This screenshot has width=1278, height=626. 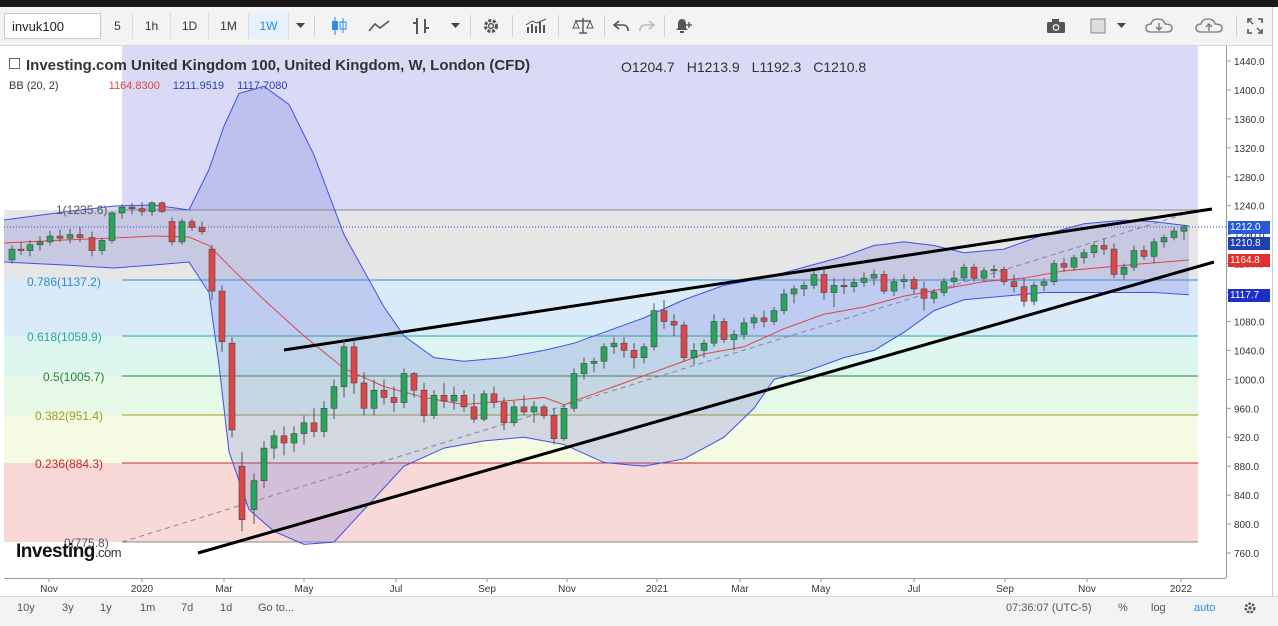 I want to click on price-tick-label: 1400.0, so click(x=1249, y=91).